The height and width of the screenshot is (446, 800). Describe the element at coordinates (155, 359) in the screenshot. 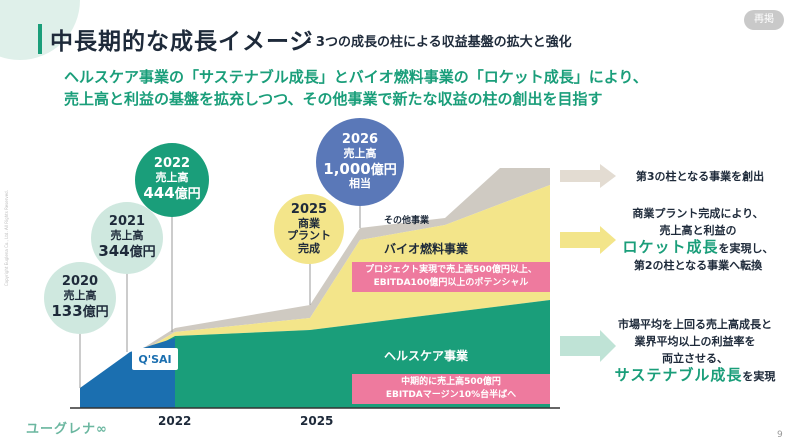

I see `qsai-logo: Q'SAI` at that location.